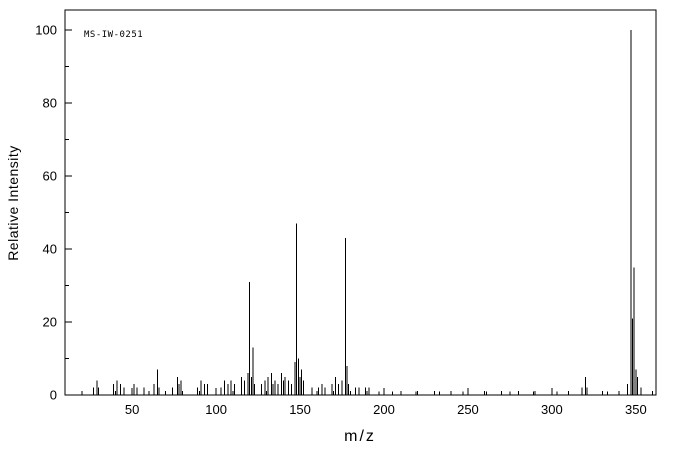 The image size is (676, 455). I want to click on y-axis-tick-label: 60, so click(50, 176).